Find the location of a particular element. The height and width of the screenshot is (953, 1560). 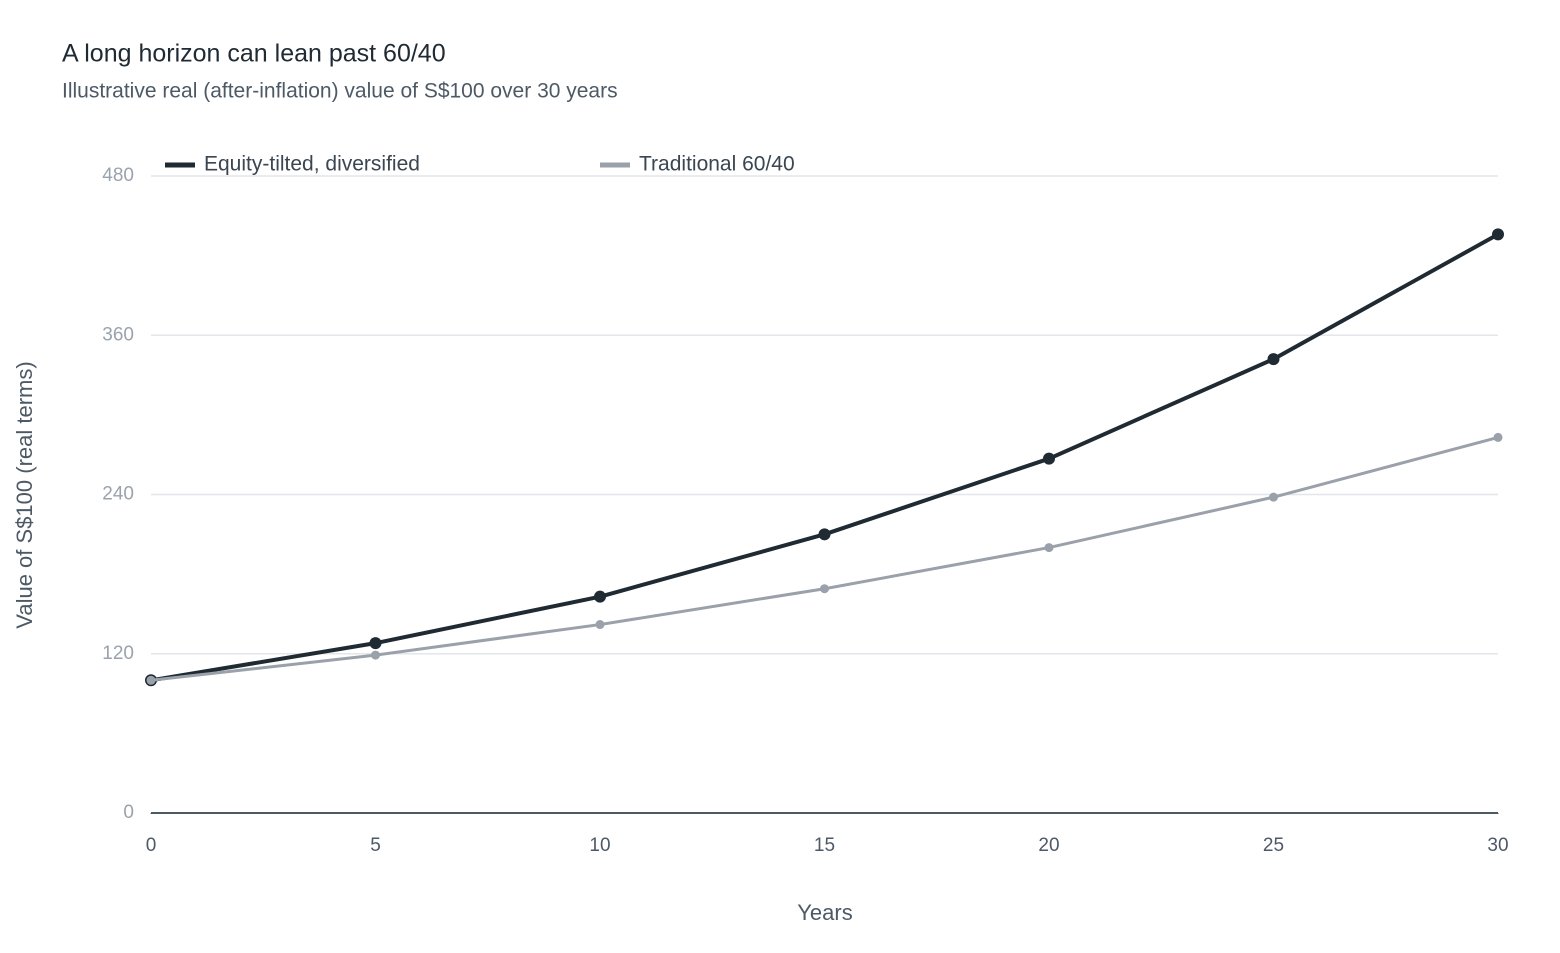

y-tick-label: 360 is located at coordinates (118, 334).